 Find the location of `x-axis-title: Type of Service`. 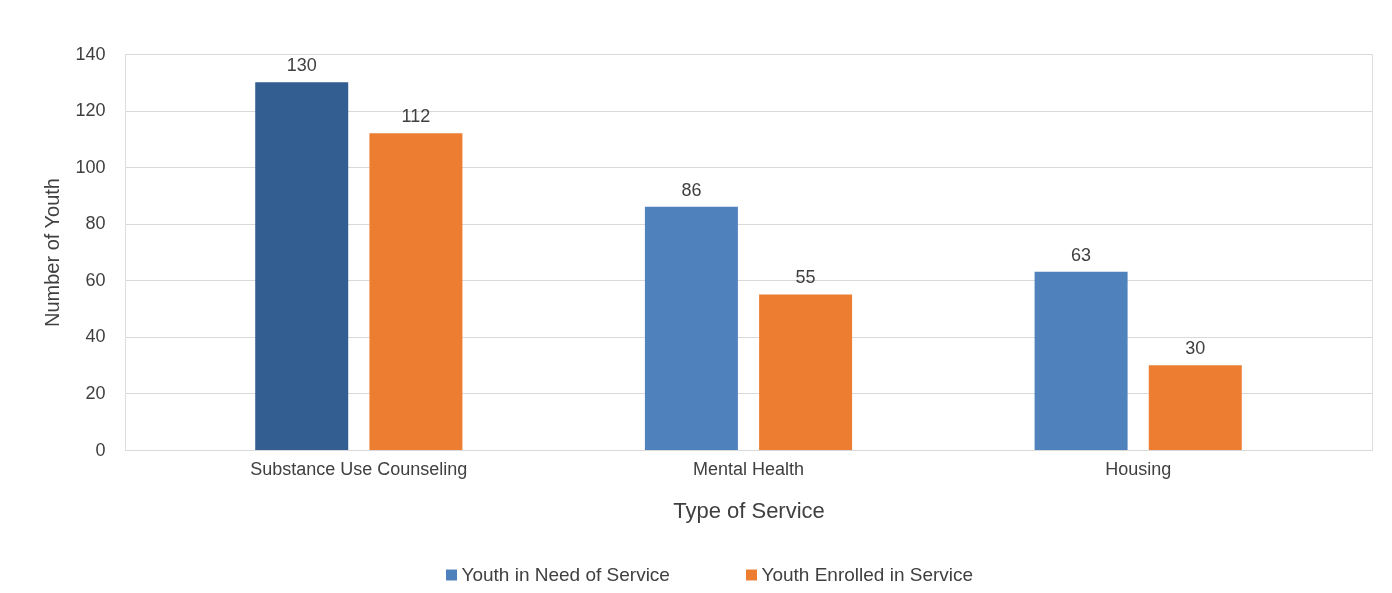

x-axis-title: Type of Service is located at coordinates (749, 510).